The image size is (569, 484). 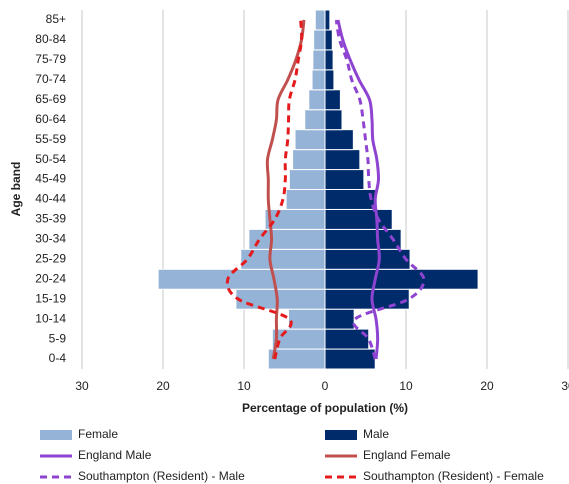 What do you see at coordinates (56, 19) in the screenshot?
I see `y-tick-label: 85+` at bounding box center [56, 19].